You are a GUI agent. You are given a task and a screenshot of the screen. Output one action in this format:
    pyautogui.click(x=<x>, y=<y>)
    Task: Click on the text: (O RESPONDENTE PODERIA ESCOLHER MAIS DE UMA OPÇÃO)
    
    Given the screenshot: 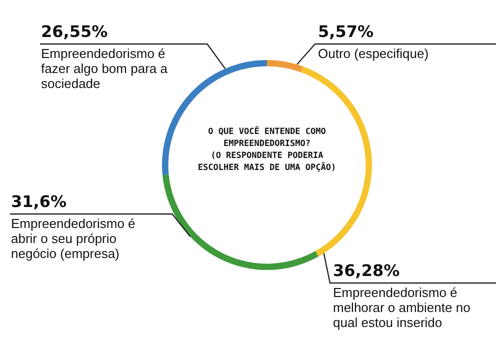 What is the action you would take?
    pyautogui.click(x=267, y=162)
    